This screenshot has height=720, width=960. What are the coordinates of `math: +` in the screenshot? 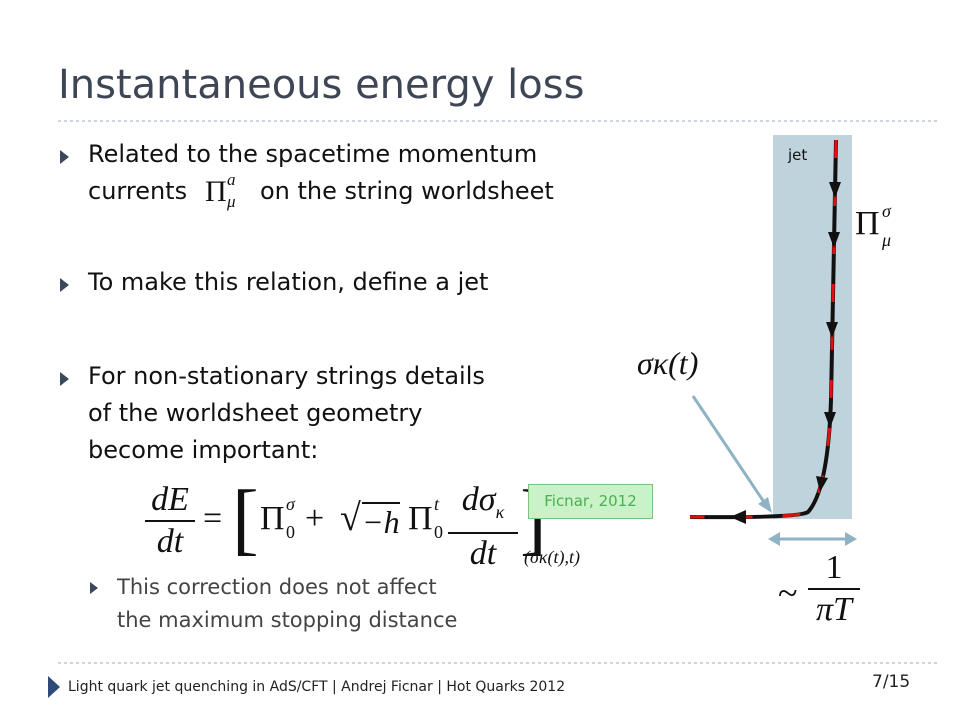 It's located at (315, 518).